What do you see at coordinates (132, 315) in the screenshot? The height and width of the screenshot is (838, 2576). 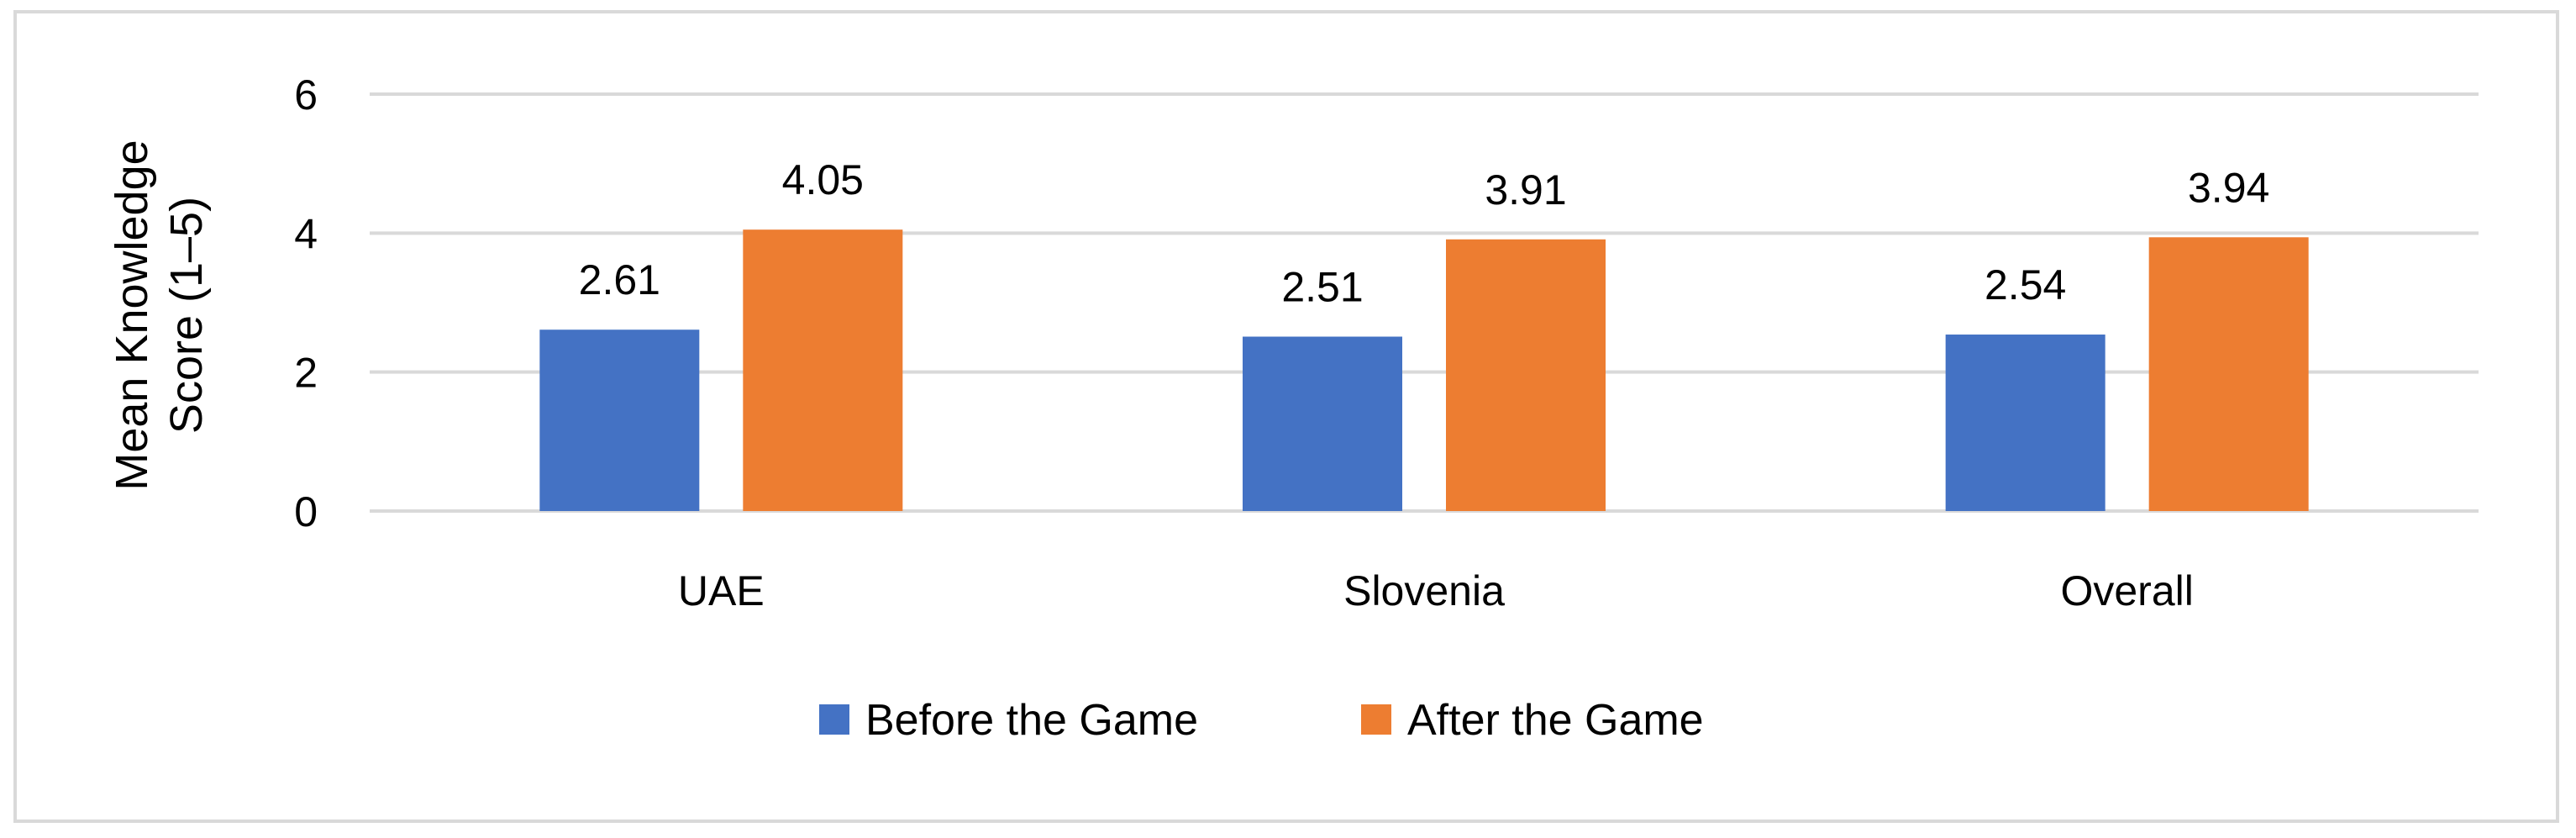 I see `y-axis-title-line-1: Mean Knowledge` at bounding box center [132, 315].